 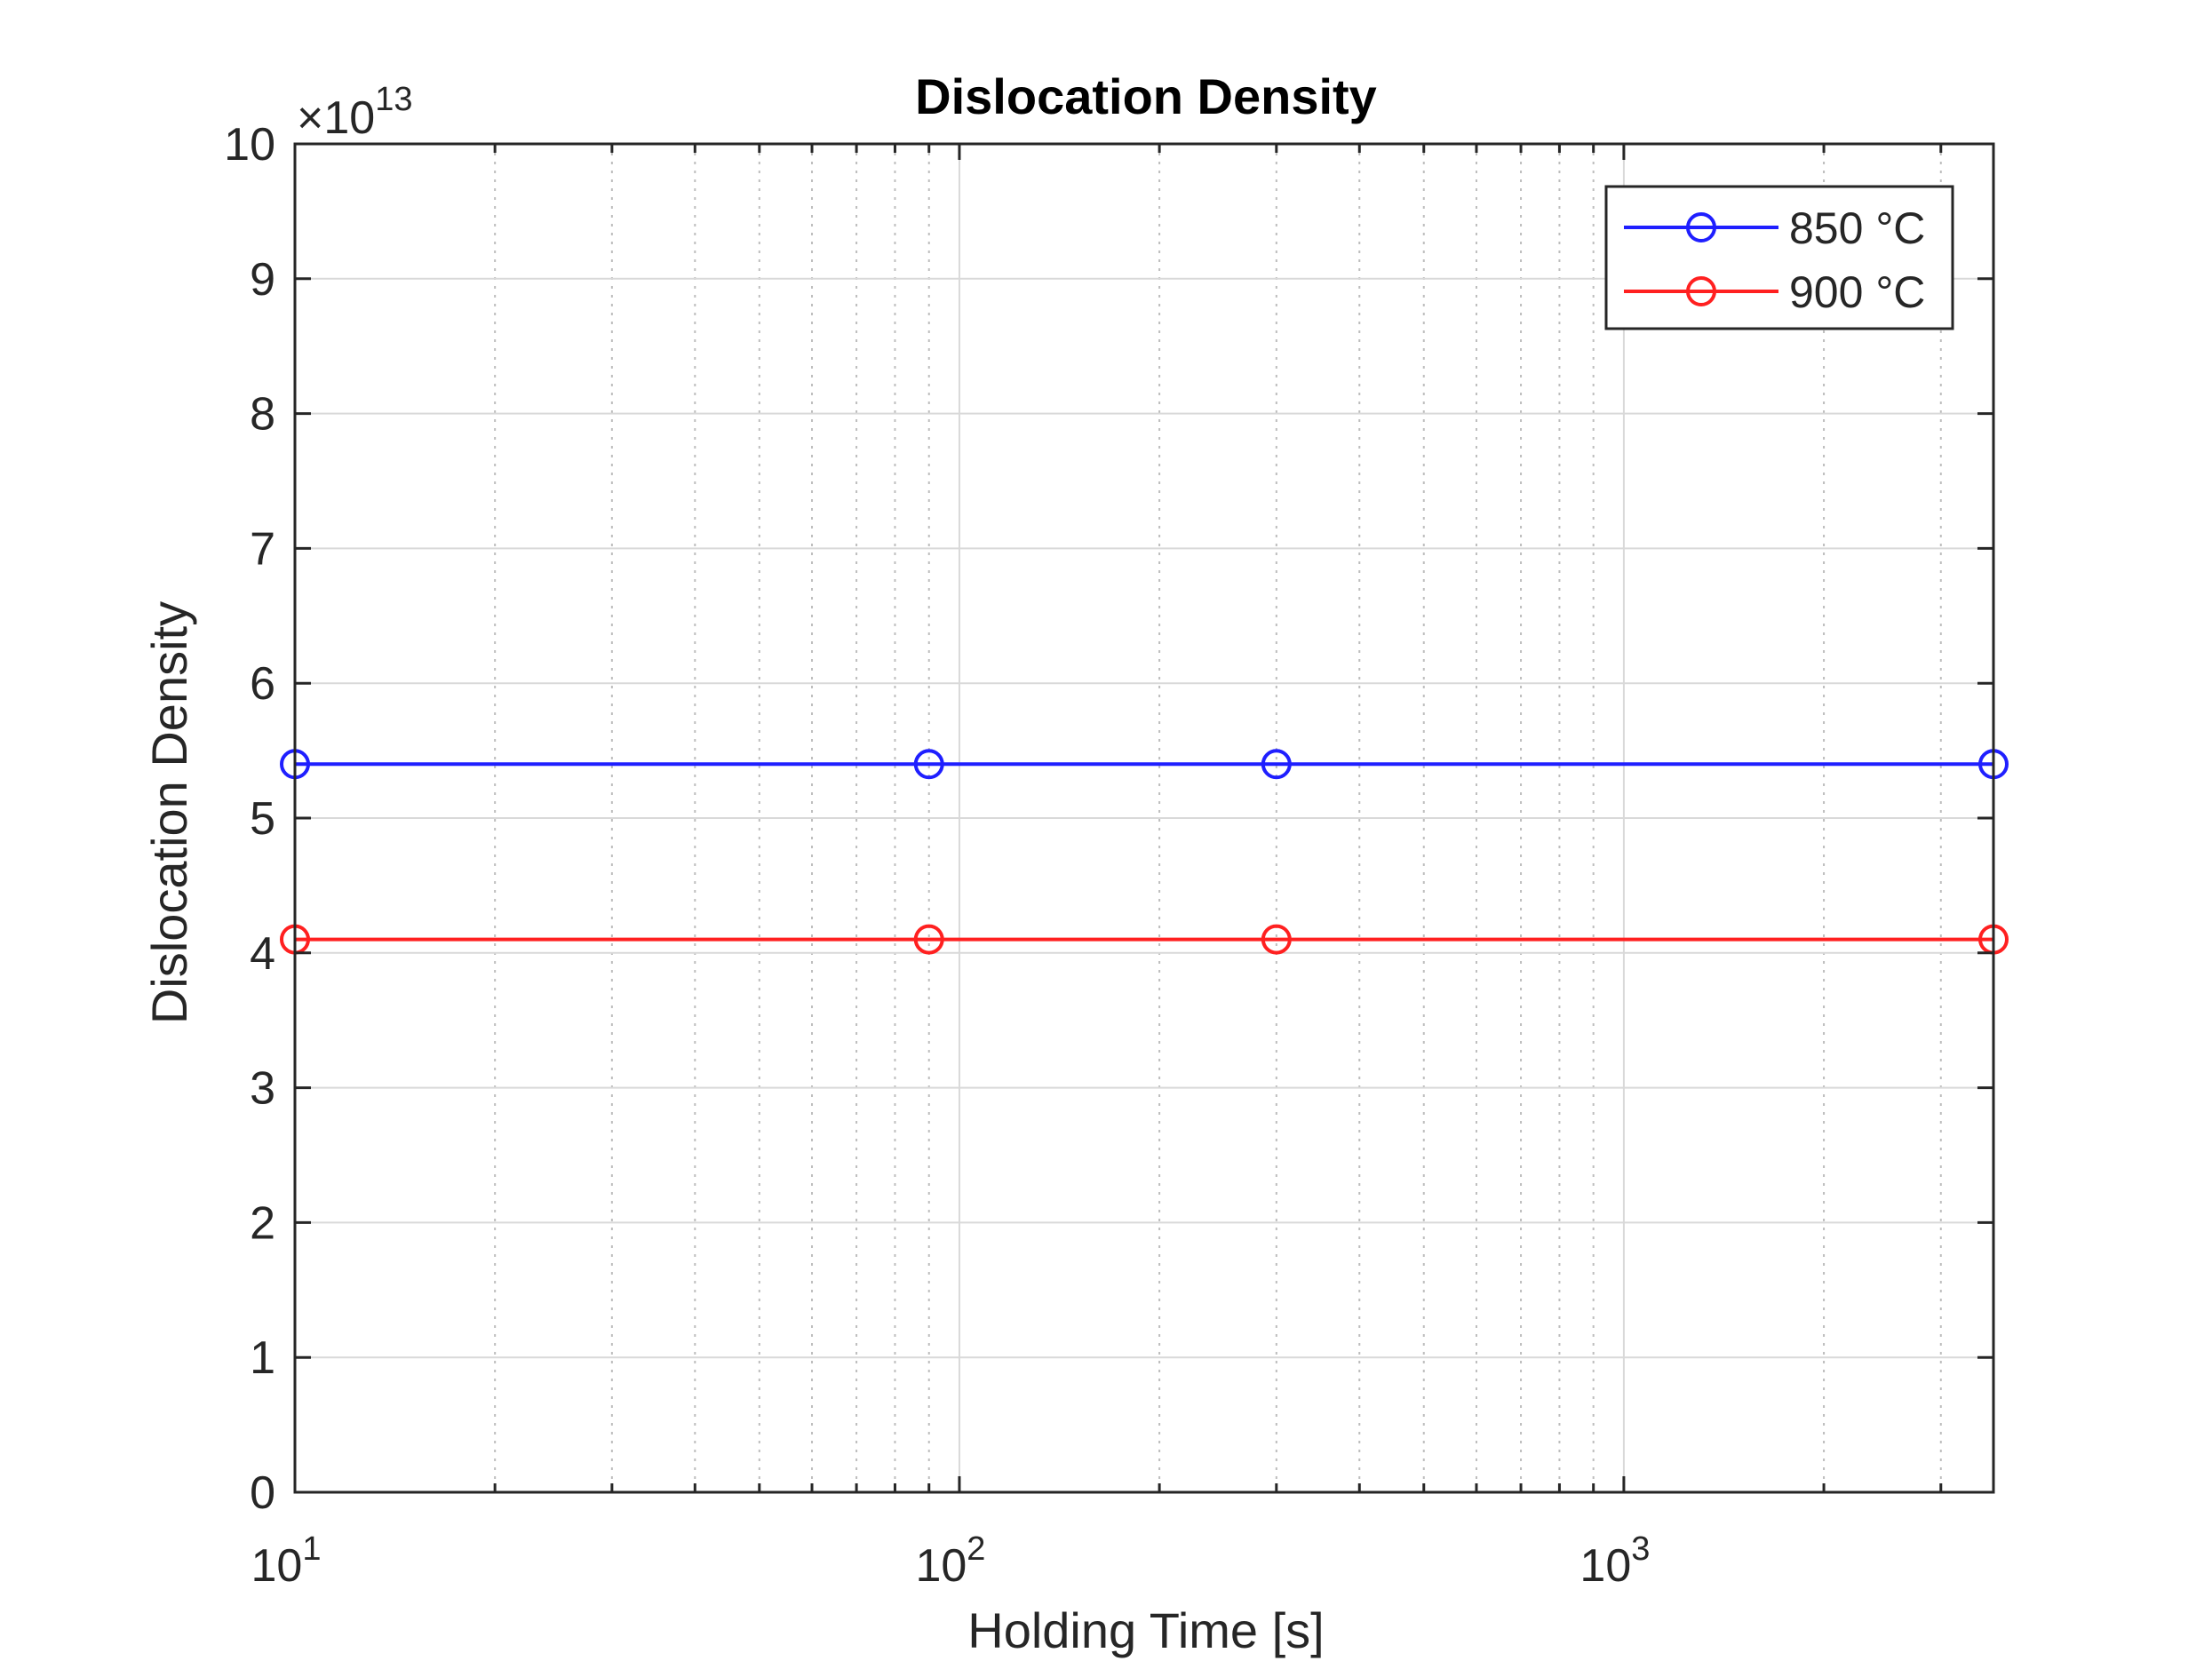 What do you see at coordinates (169, 812) in the screenshot?
I see `y-axis-label: Dislocation Density` at bounding box center [169, 812].